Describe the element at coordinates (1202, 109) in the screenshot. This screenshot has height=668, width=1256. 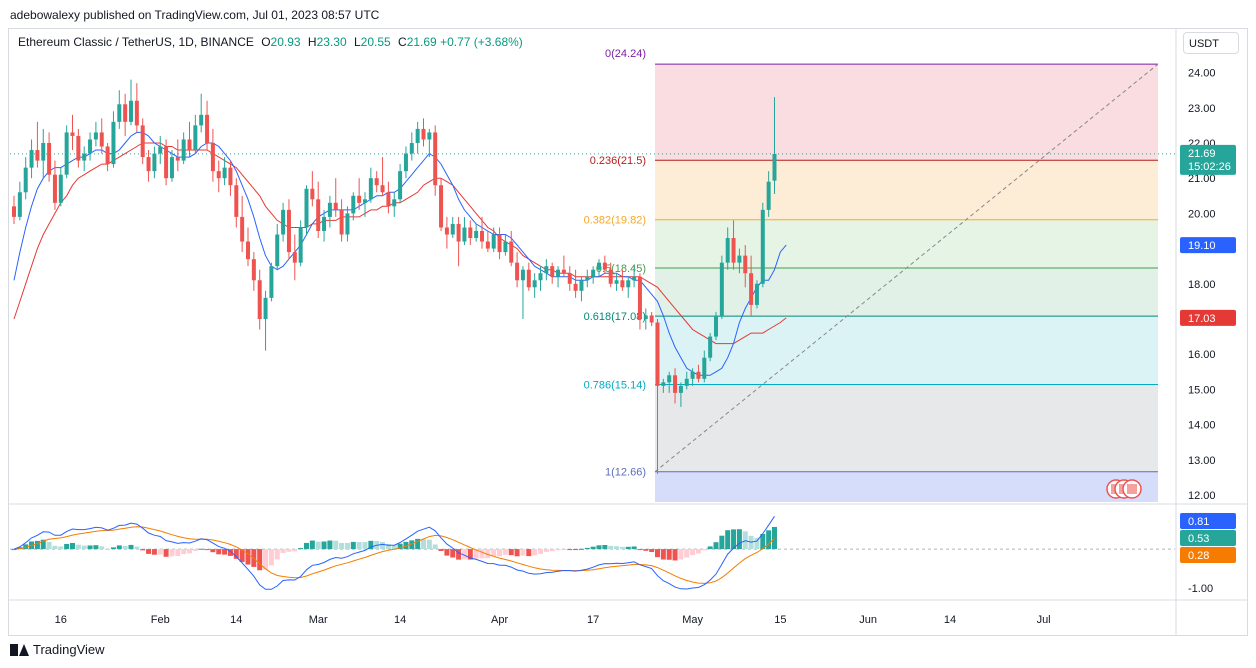
I see `price-tick-label: 23.00` at that location.